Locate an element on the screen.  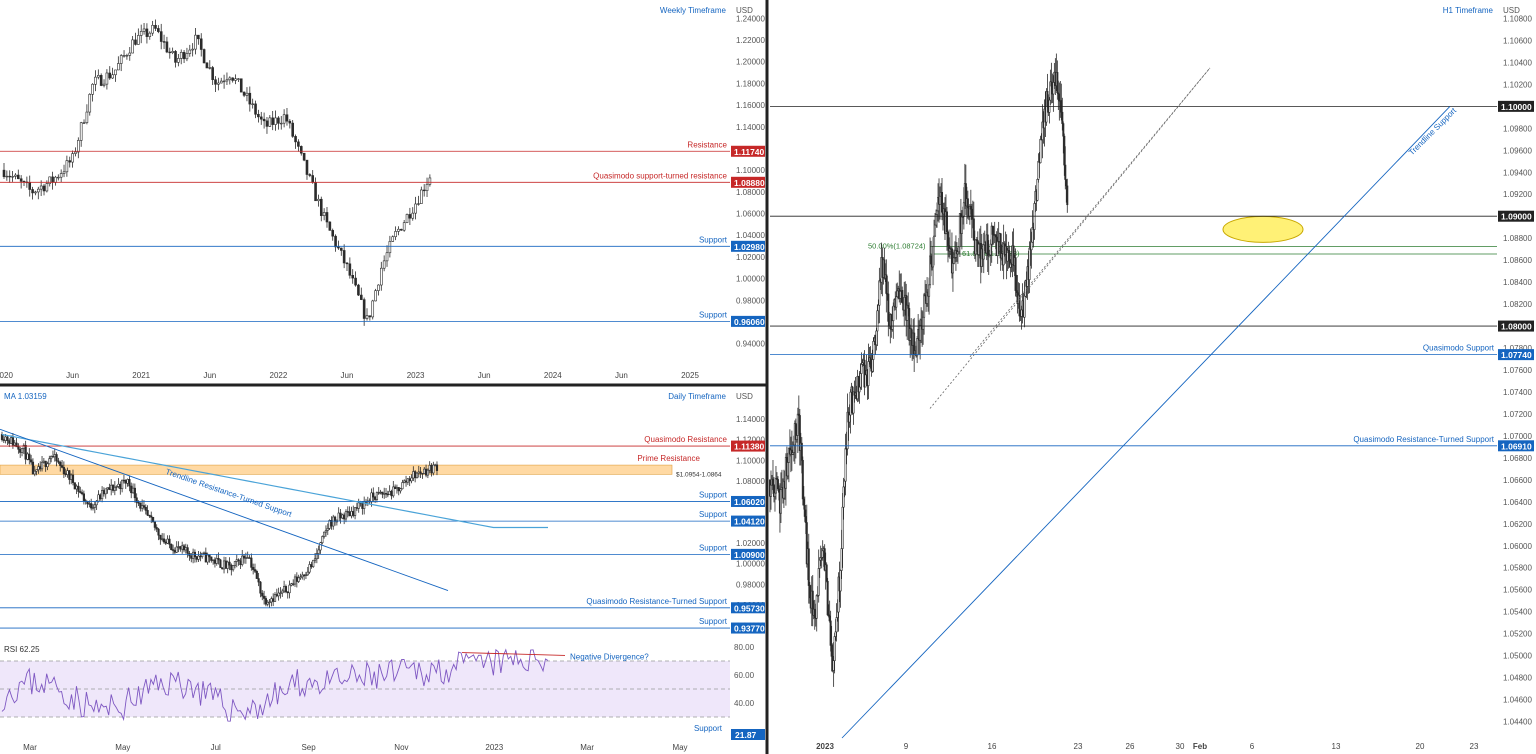
y-tick-label: 1.08000 is located at coordinates (750, 192).